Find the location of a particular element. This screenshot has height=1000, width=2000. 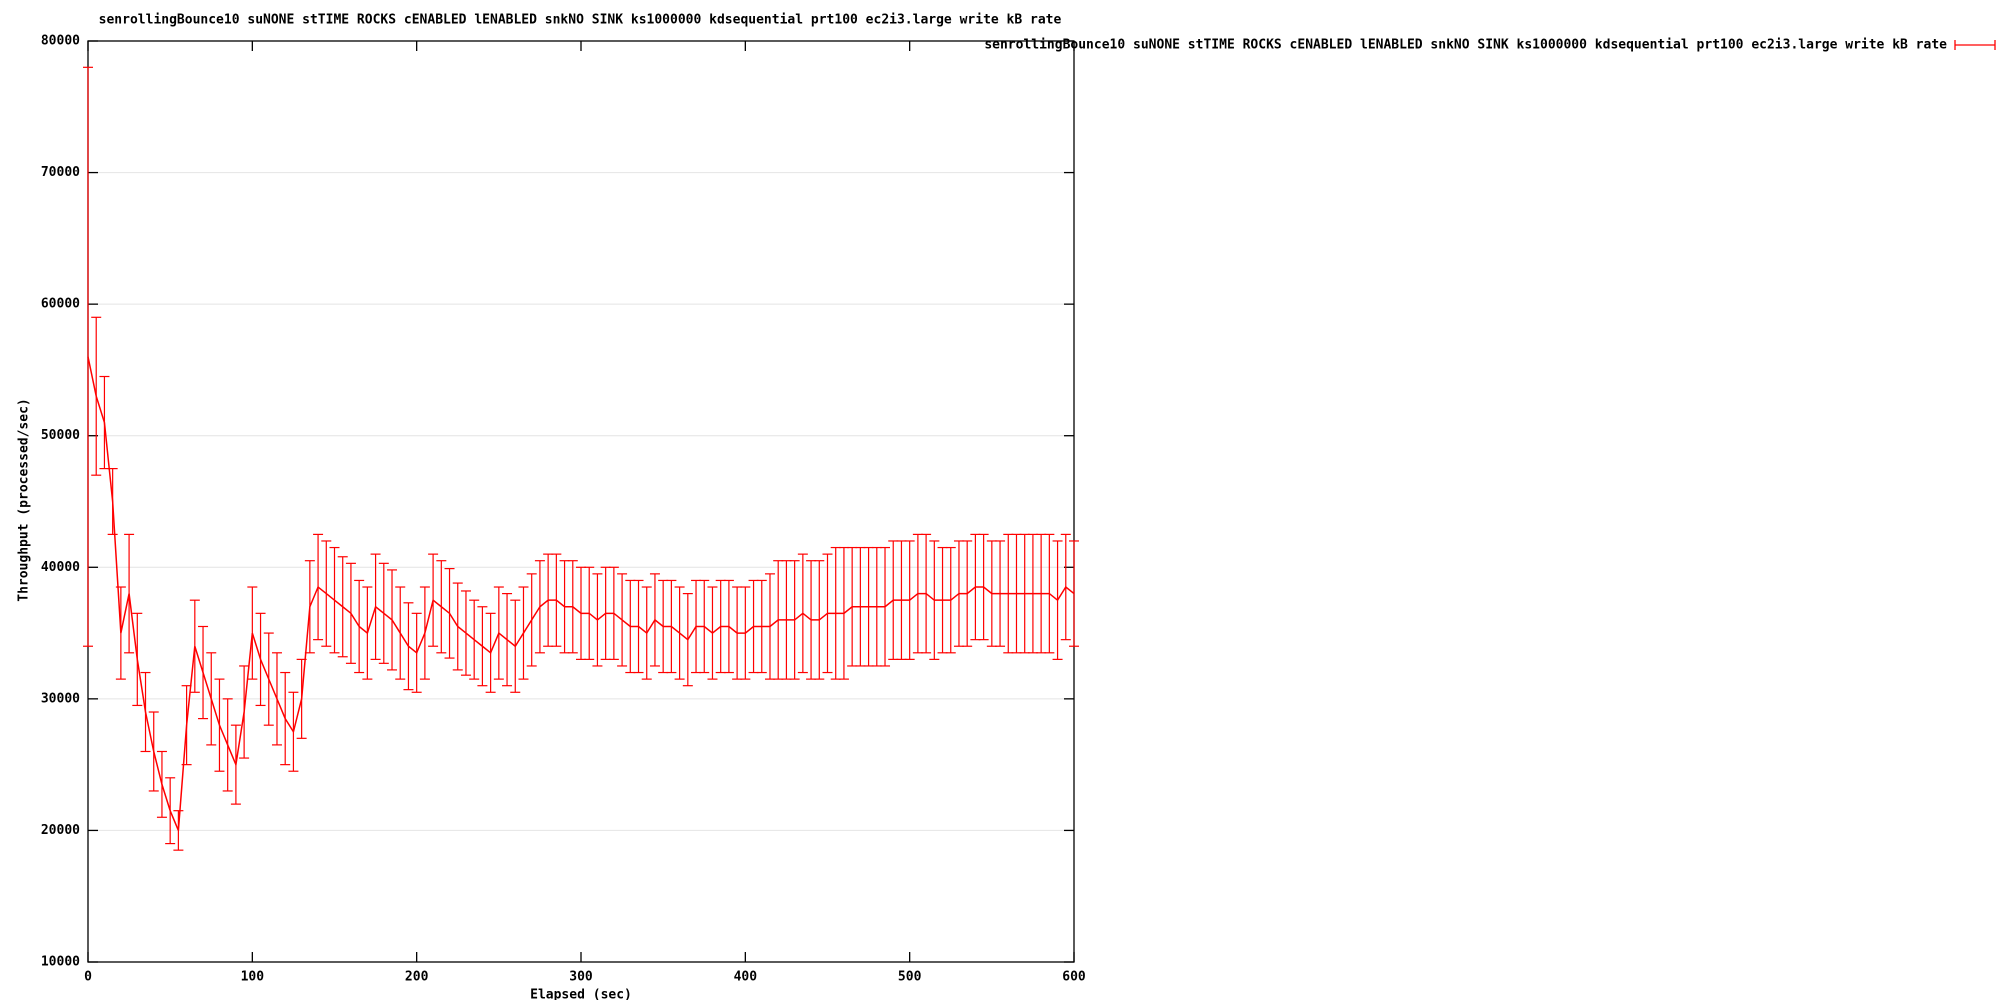

x-tick-label: 0 is located at coordinates (88, 977).